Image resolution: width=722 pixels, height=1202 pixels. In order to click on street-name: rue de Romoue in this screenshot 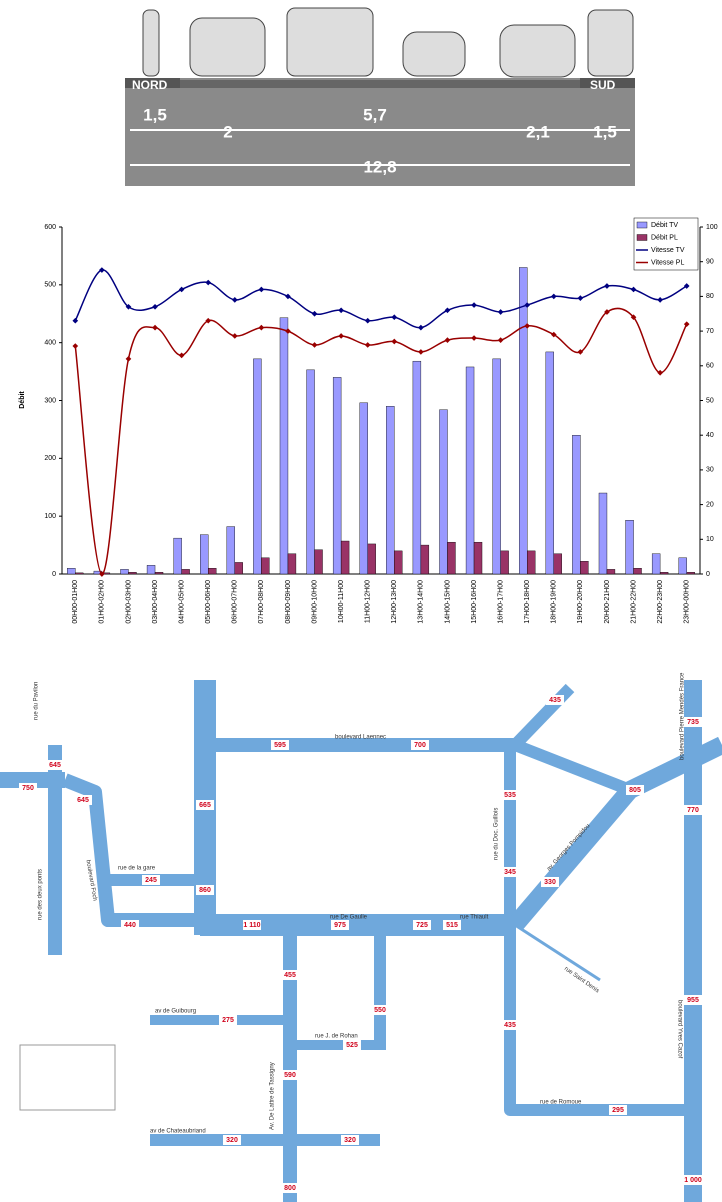, I will do `click(561, 1103)`.